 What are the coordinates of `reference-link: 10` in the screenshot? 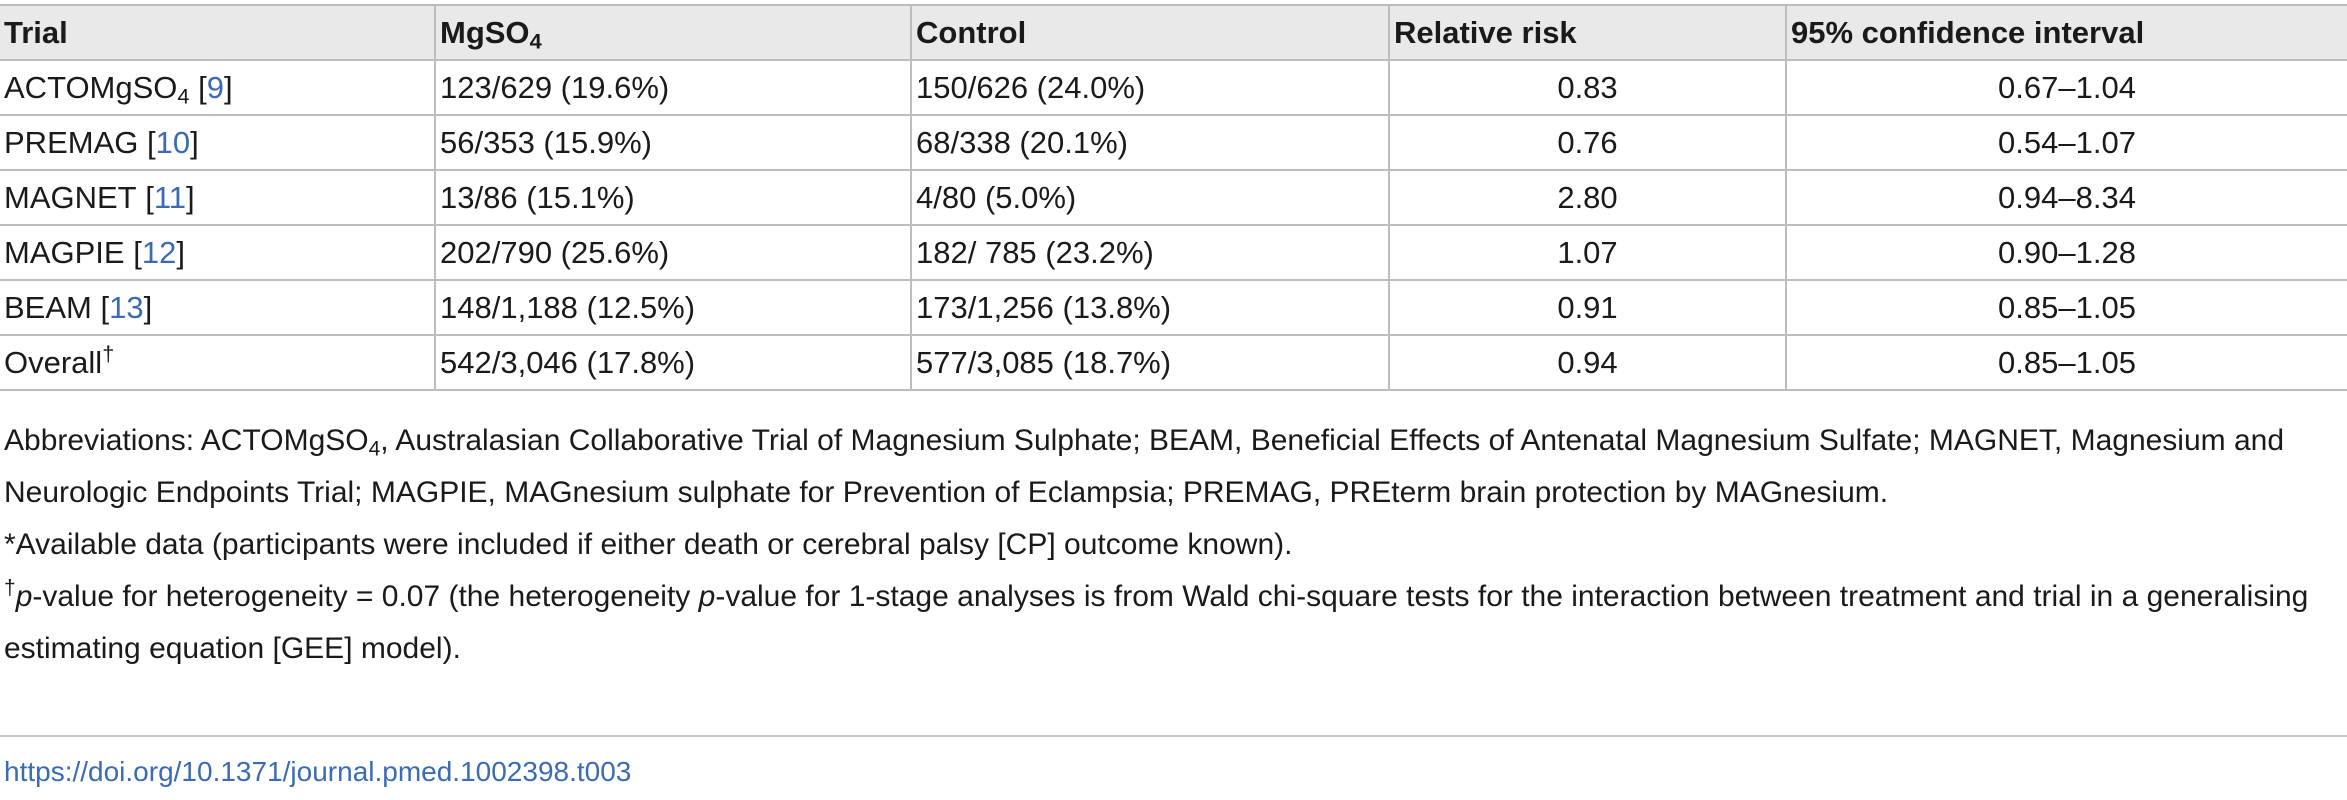 It's located at (173, 142).